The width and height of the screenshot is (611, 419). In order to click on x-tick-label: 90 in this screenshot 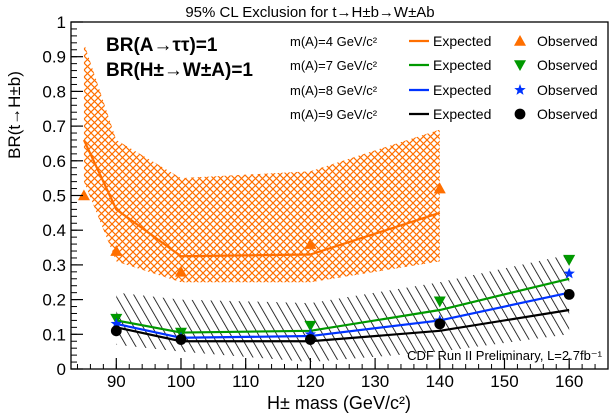, I will do `click(116, 381)`.